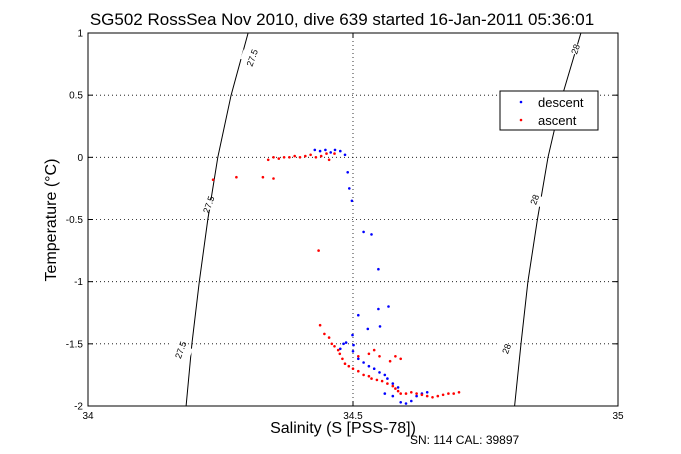 The height and width of the screenshot is (454, 681). What do you see at coordinates (78, 282) in the screenshot?
I see `y-tick-label: -1` at bounding box center [78, 282].